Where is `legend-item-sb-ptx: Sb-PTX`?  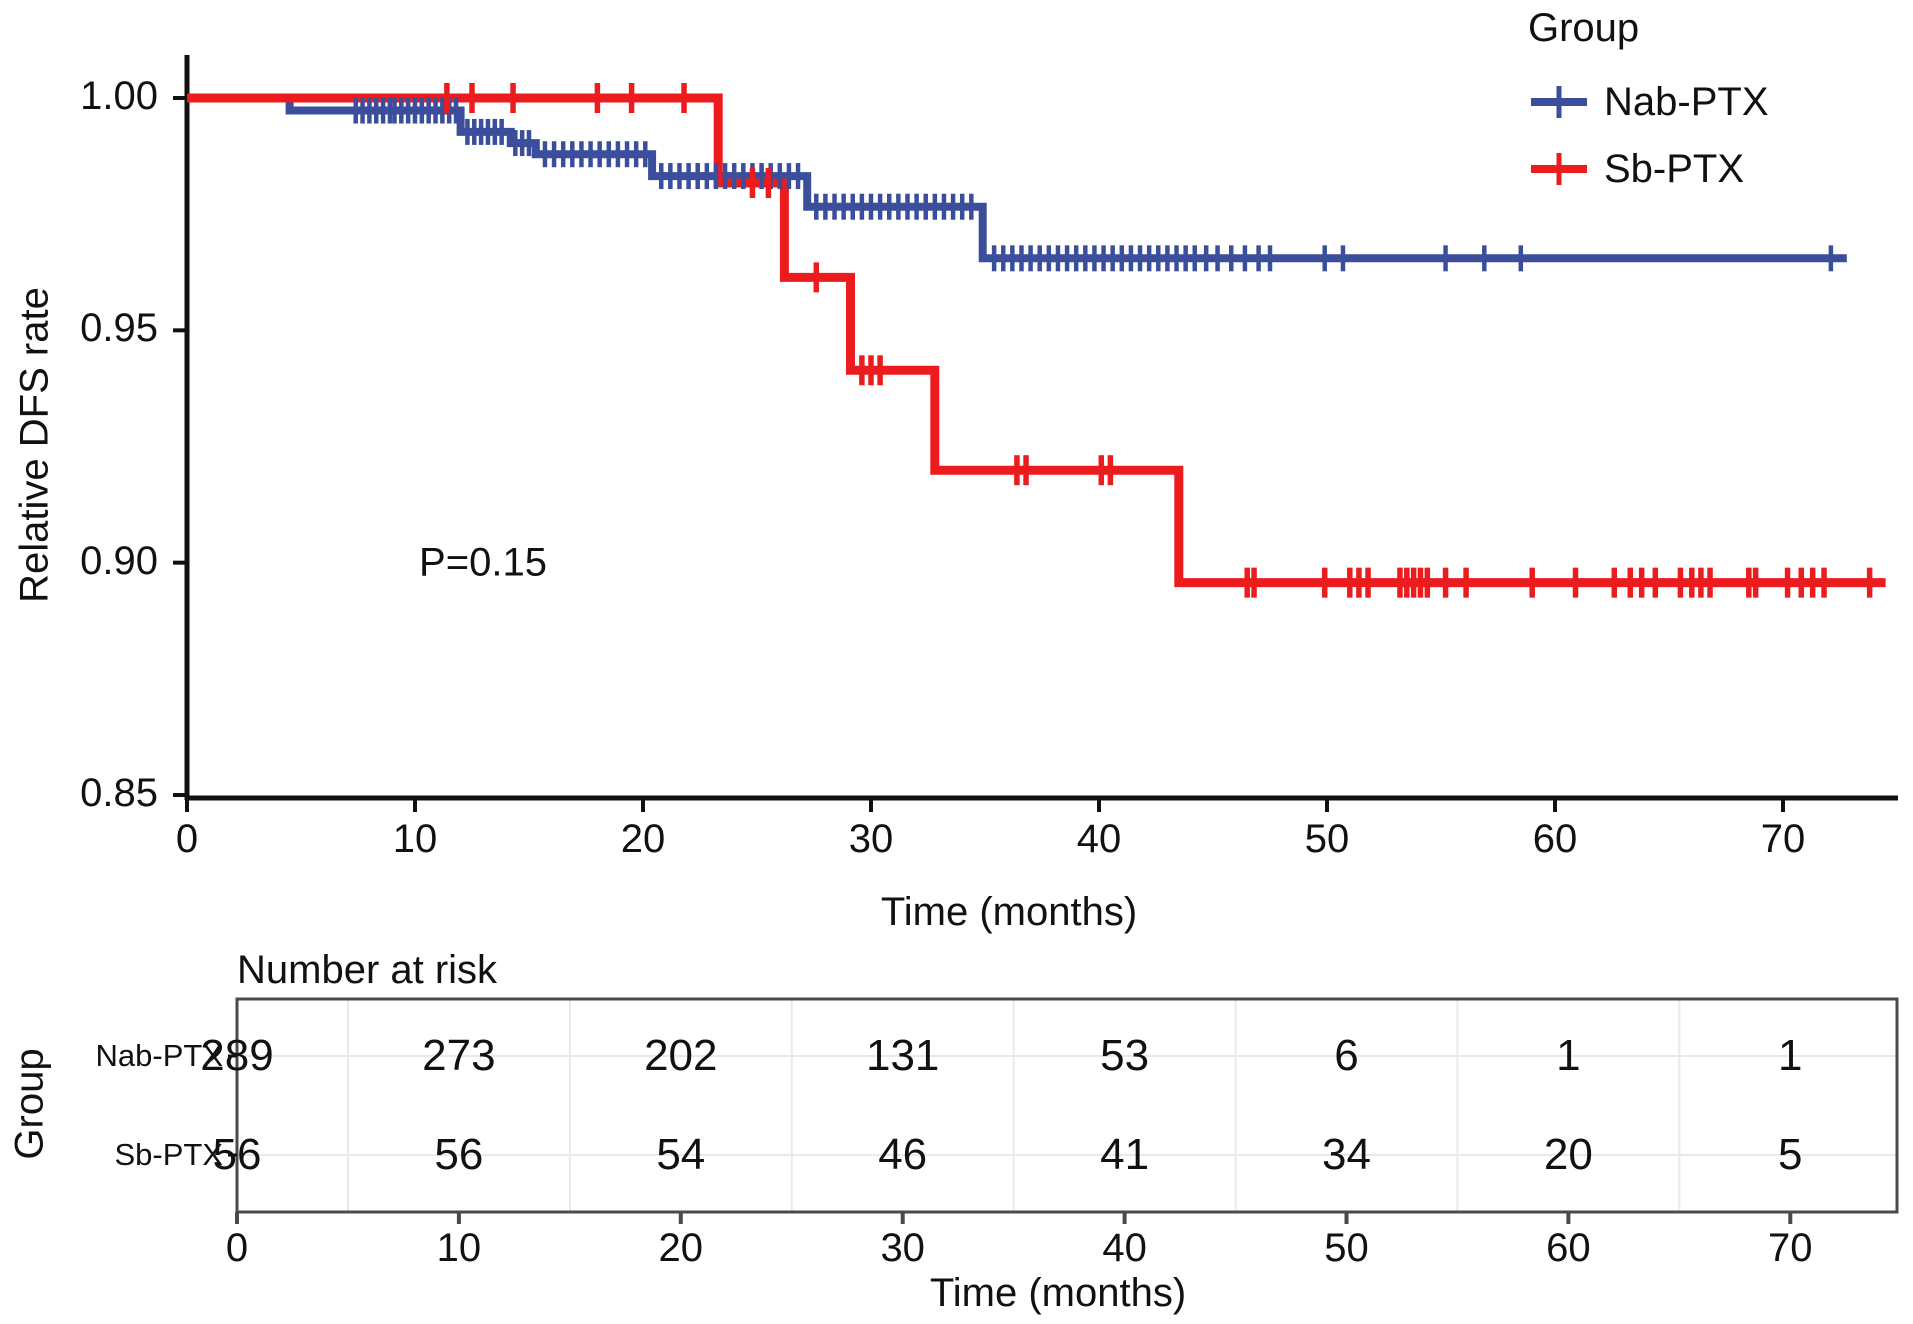
legend-item-sb-ptx: Sb-PTX is located at coordinates (1637, 169).